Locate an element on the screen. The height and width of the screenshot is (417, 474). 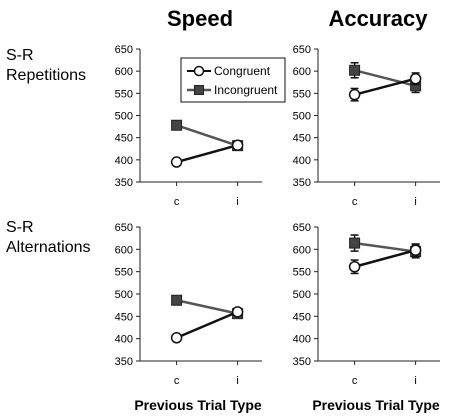
legend-incongruent-label: Incongruent is located at coordinates (246, 90).